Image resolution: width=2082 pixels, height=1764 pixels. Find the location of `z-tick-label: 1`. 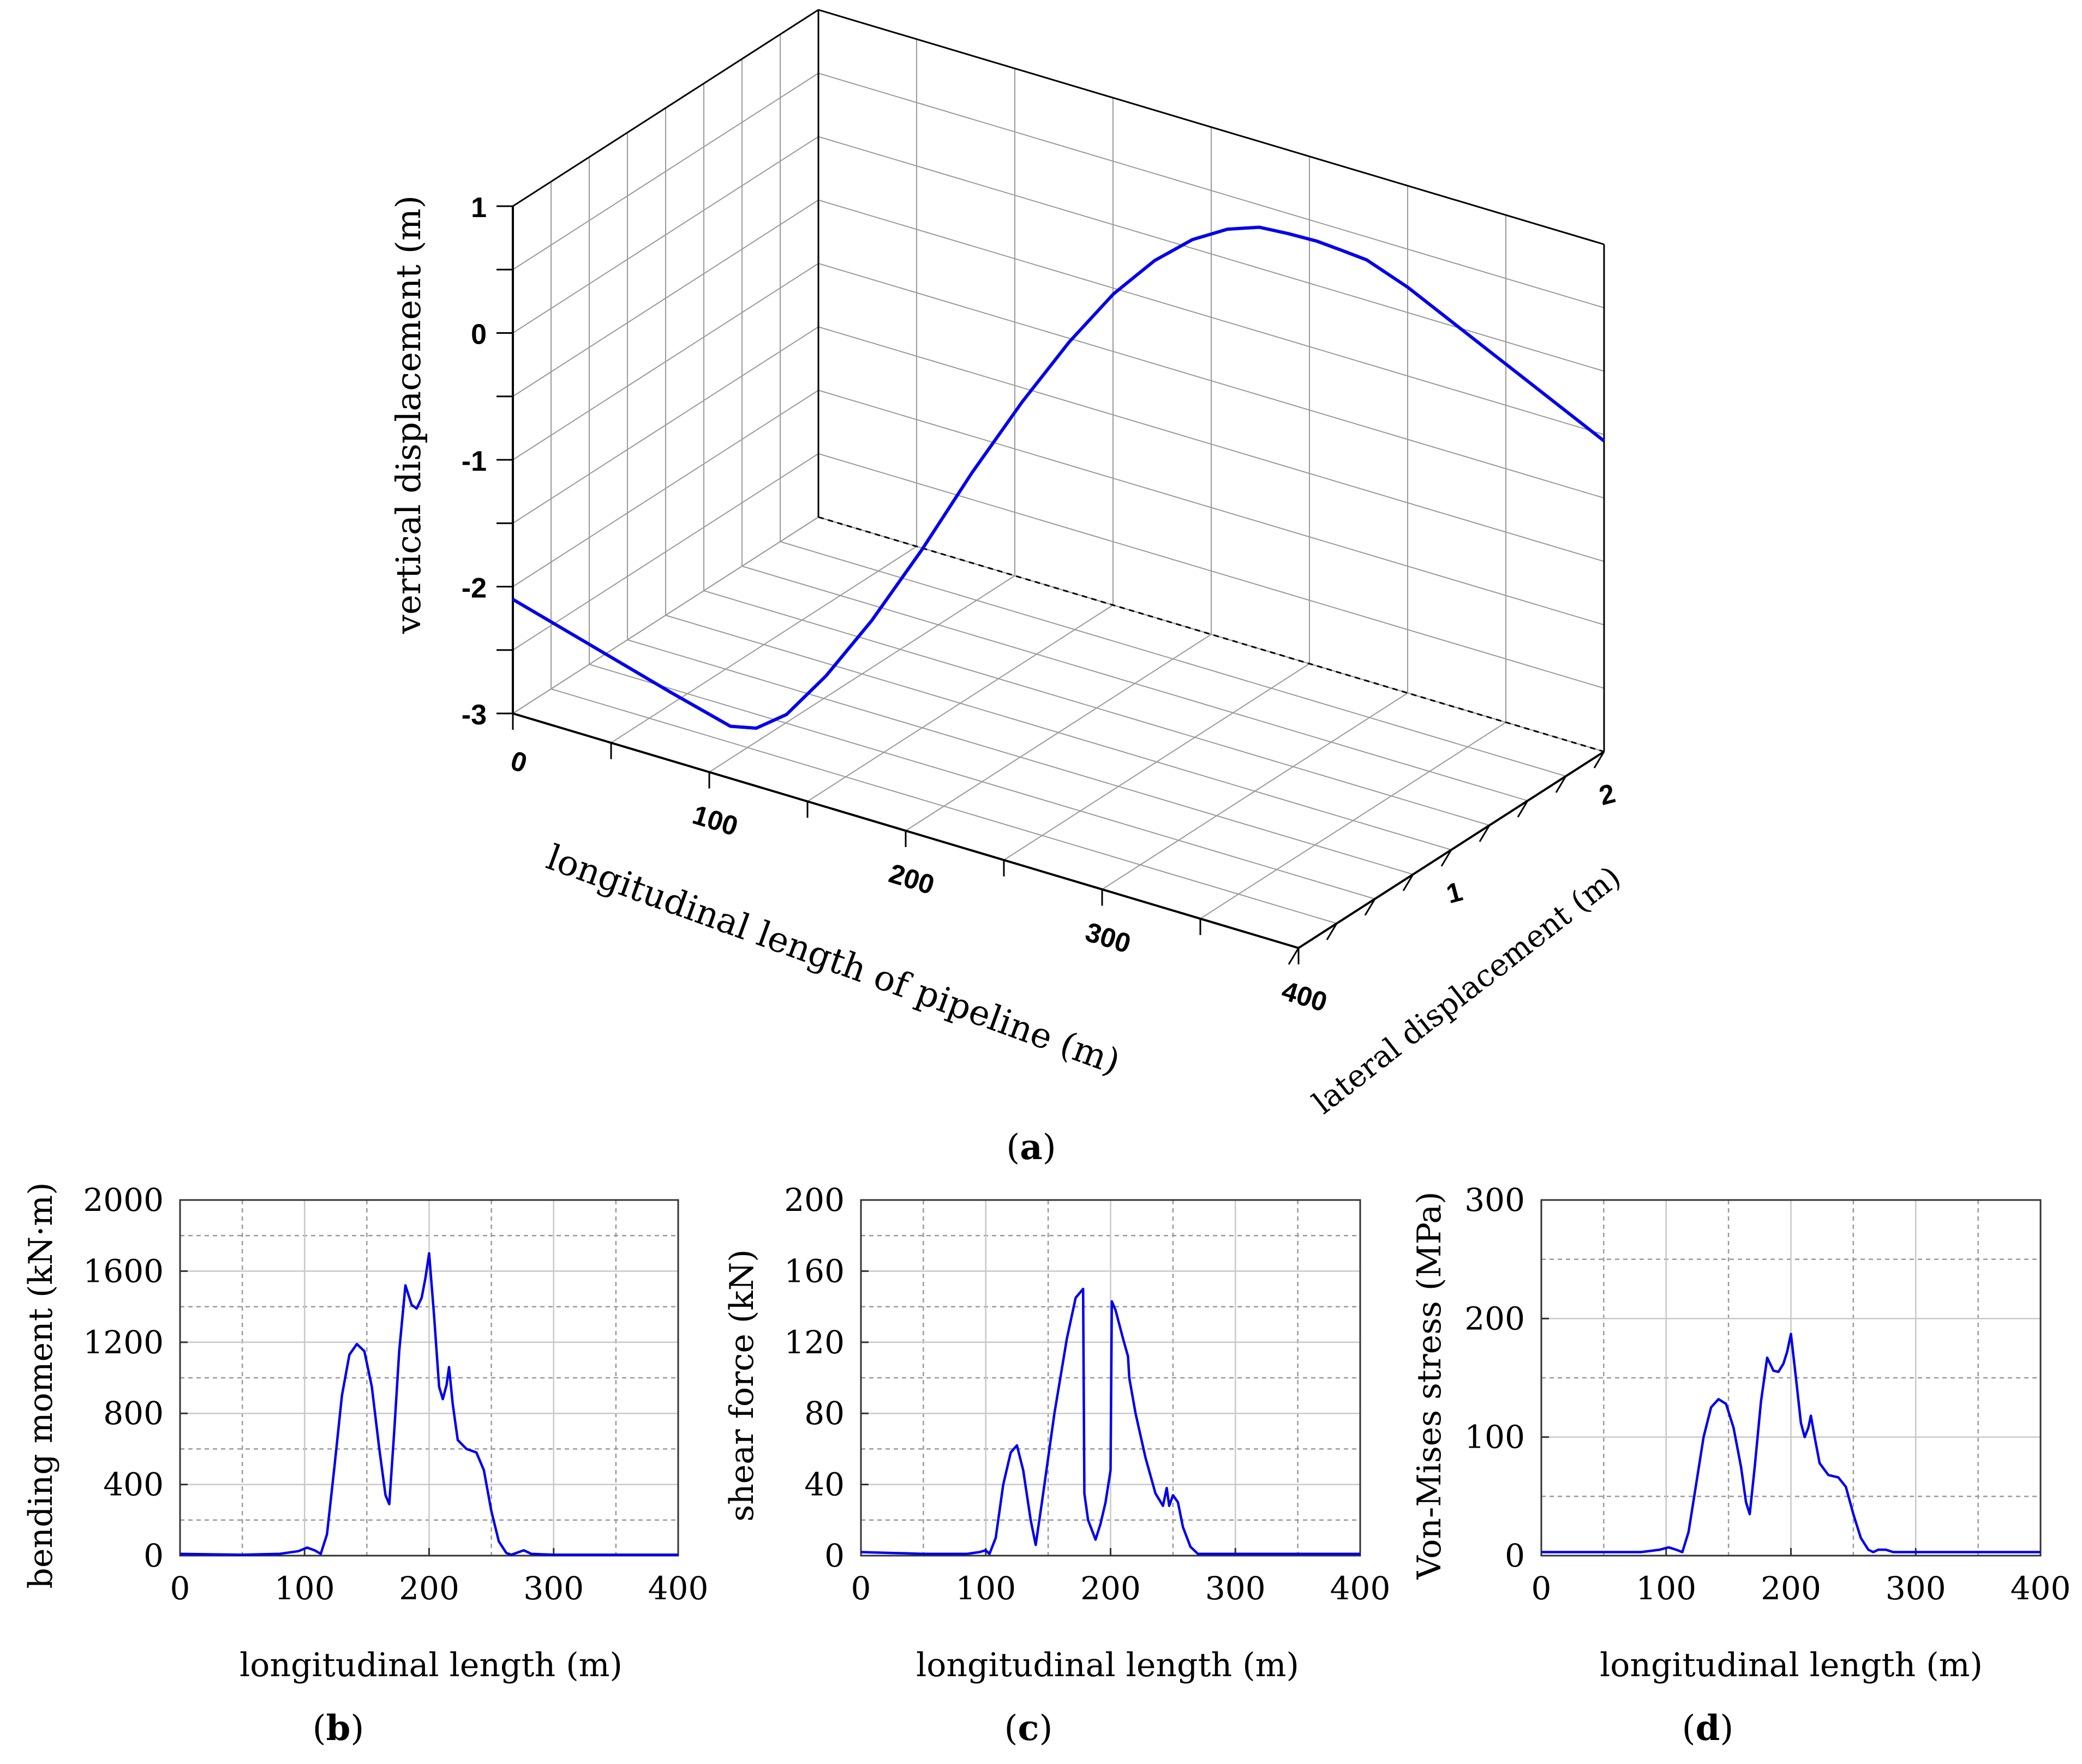

z-tick-label: 1 is located at coordinates (479, 208).